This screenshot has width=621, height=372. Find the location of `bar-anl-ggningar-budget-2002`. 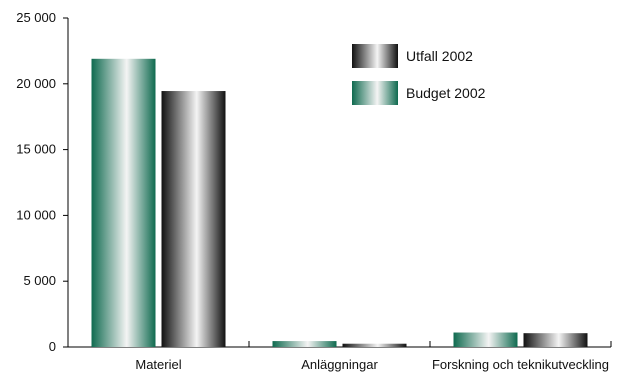

bar-anl-ggningar-budget-2002 is located at coordinates (304, 344).